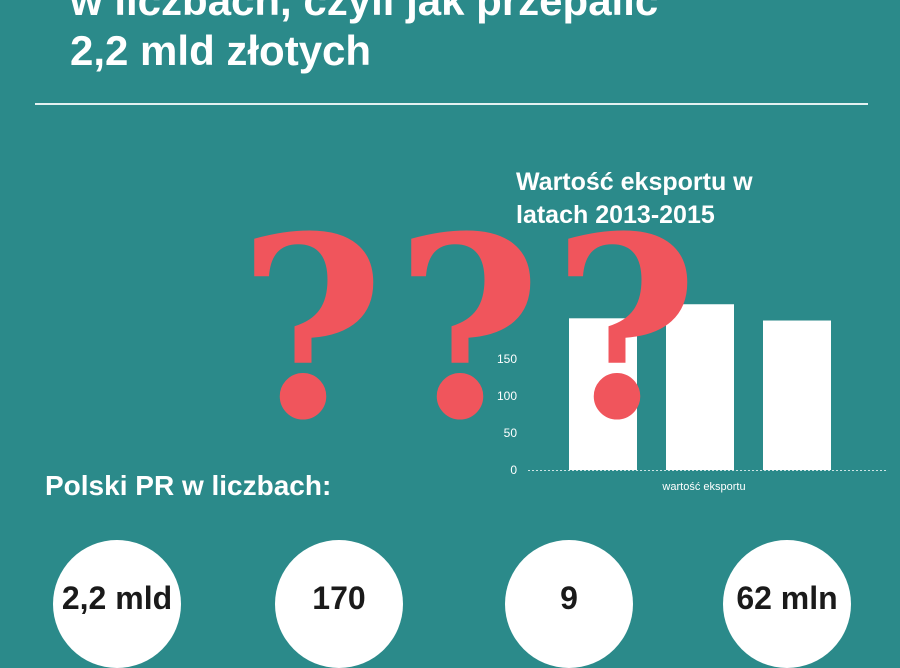 Image resolution: width=900 pixels, height=668 pixels. What do you see at coordinates (603, 394) in the screenshot?
I see `bar-2013` at bounding box center [603, 394].